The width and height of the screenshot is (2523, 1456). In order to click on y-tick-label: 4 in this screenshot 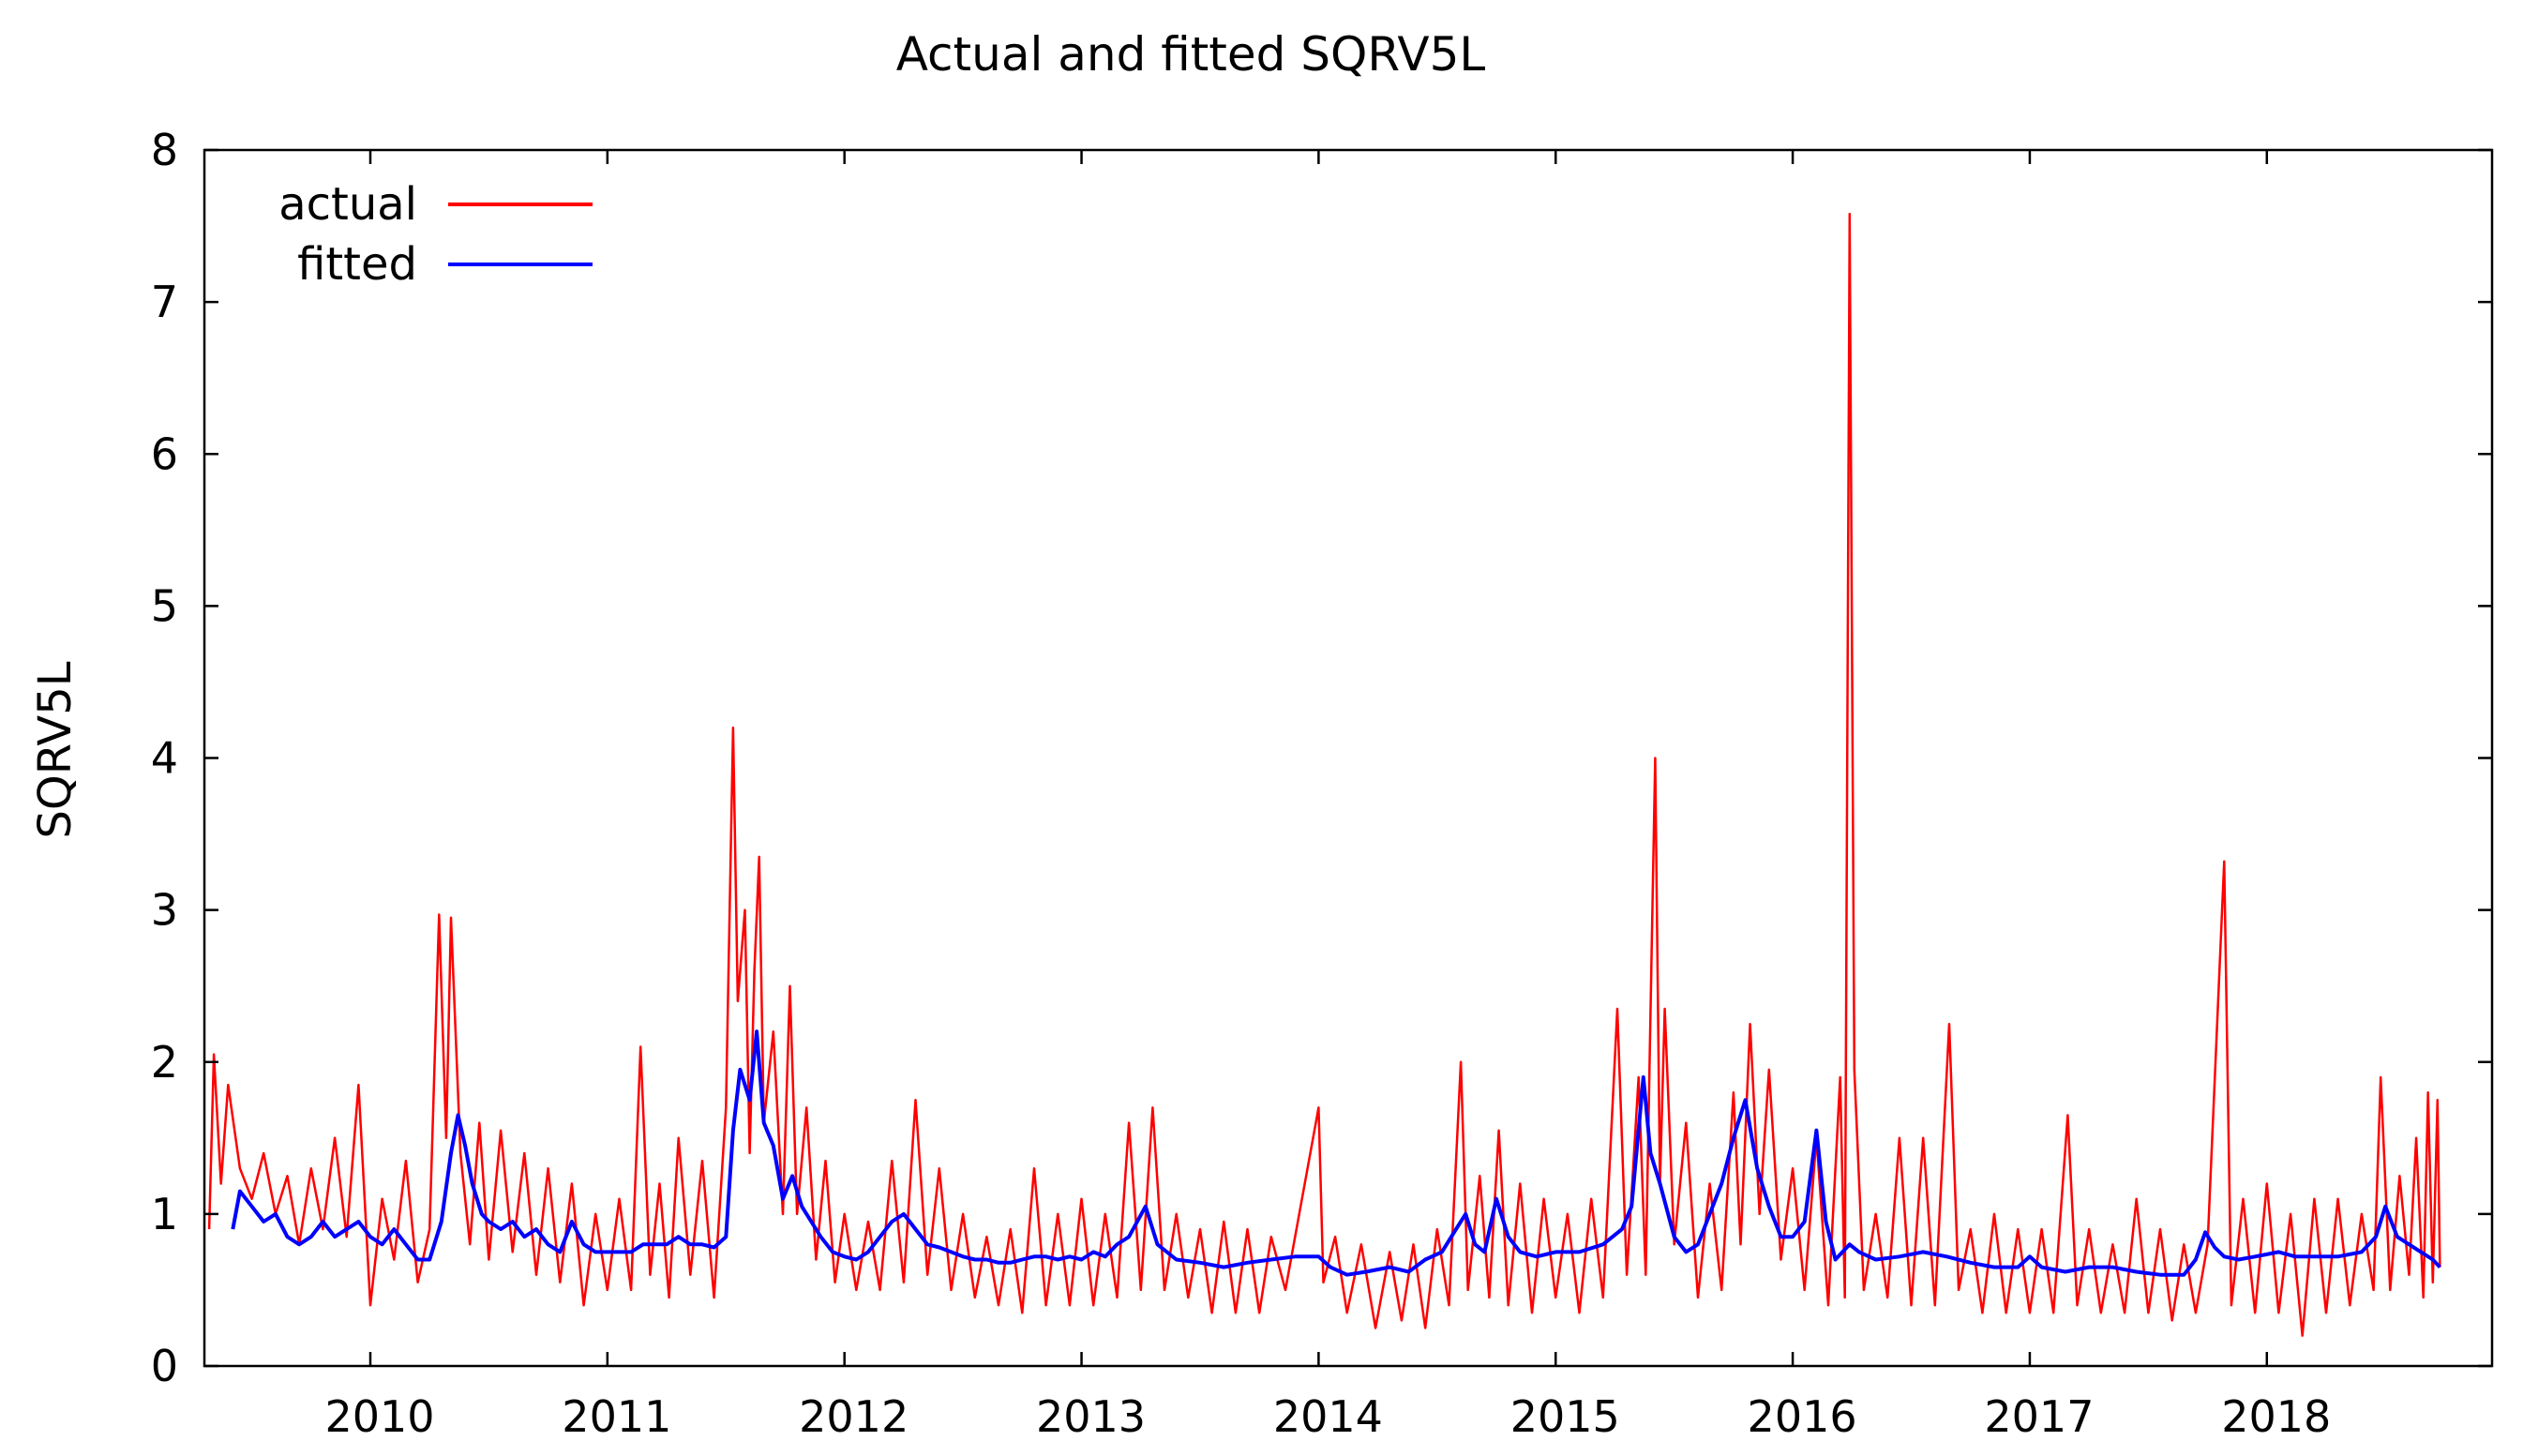, I will do `click(164, 758)`.